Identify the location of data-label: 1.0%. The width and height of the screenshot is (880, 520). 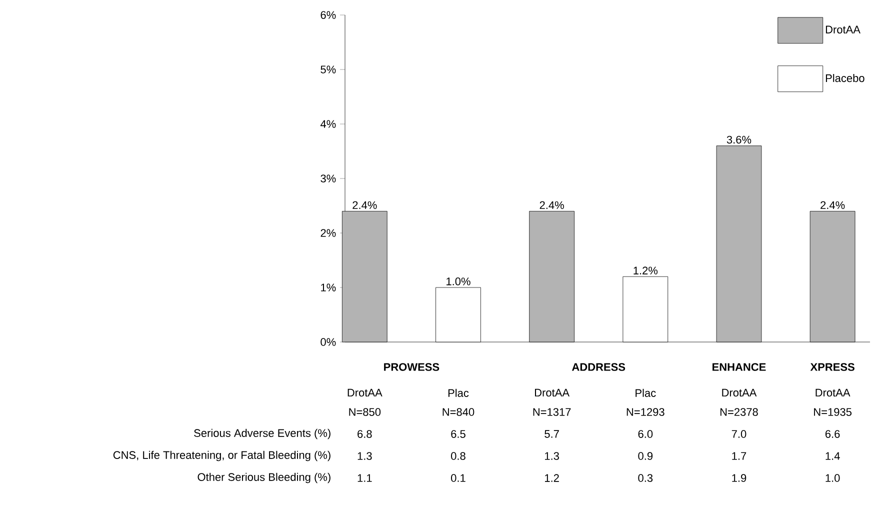
(458, 282).